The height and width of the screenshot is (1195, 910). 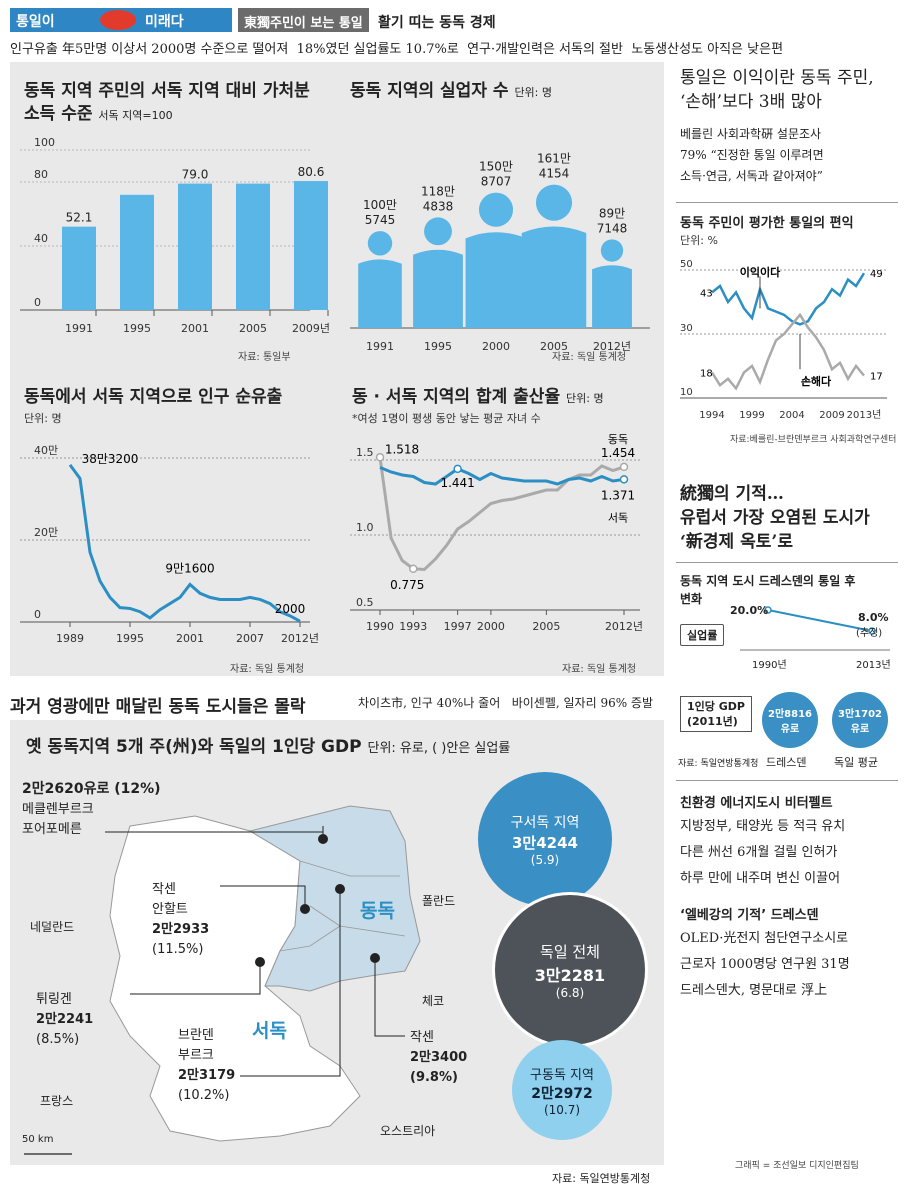 What do you see at coordinates (554, 174) in the screenshot?
I see `unemp-label-bottom: 4154` at bounding box center [554, 174].